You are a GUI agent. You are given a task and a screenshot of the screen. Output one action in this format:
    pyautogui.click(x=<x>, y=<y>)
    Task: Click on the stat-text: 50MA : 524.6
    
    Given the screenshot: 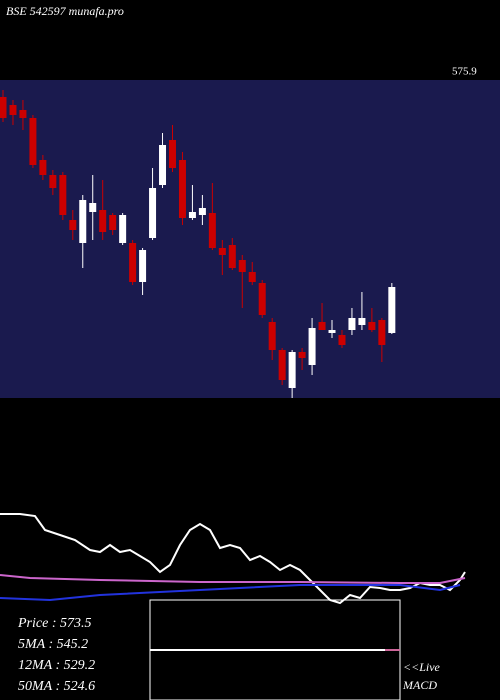 What is the action you would take?
    pyautogui.click(x=56, y=686)
    